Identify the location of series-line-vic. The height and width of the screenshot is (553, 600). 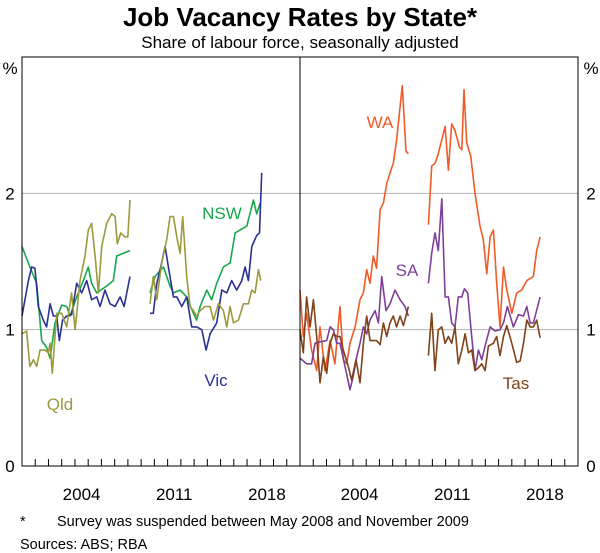
(206, 261).